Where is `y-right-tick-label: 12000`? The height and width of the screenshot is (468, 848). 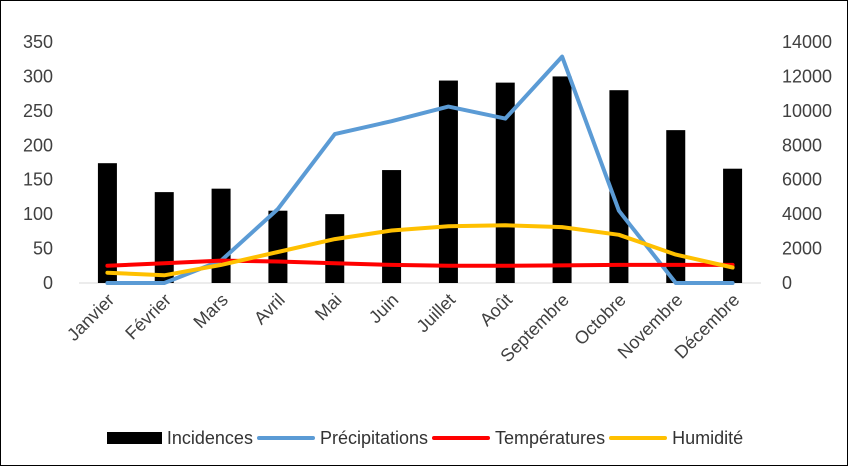 y-right-tick-label: 12000 is located at coordinates (807, 76).